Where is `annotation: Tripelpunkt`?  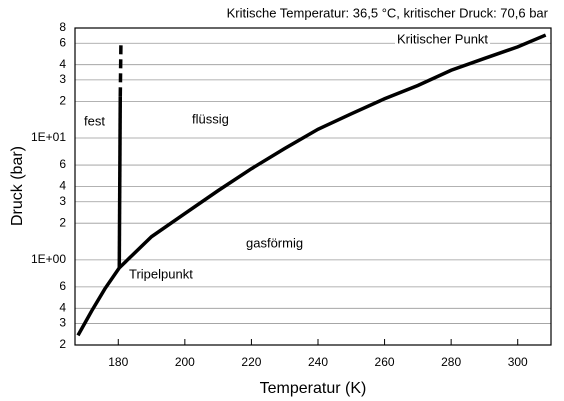
annotation: Tripelpunkt is located at coordinates (161, 273).